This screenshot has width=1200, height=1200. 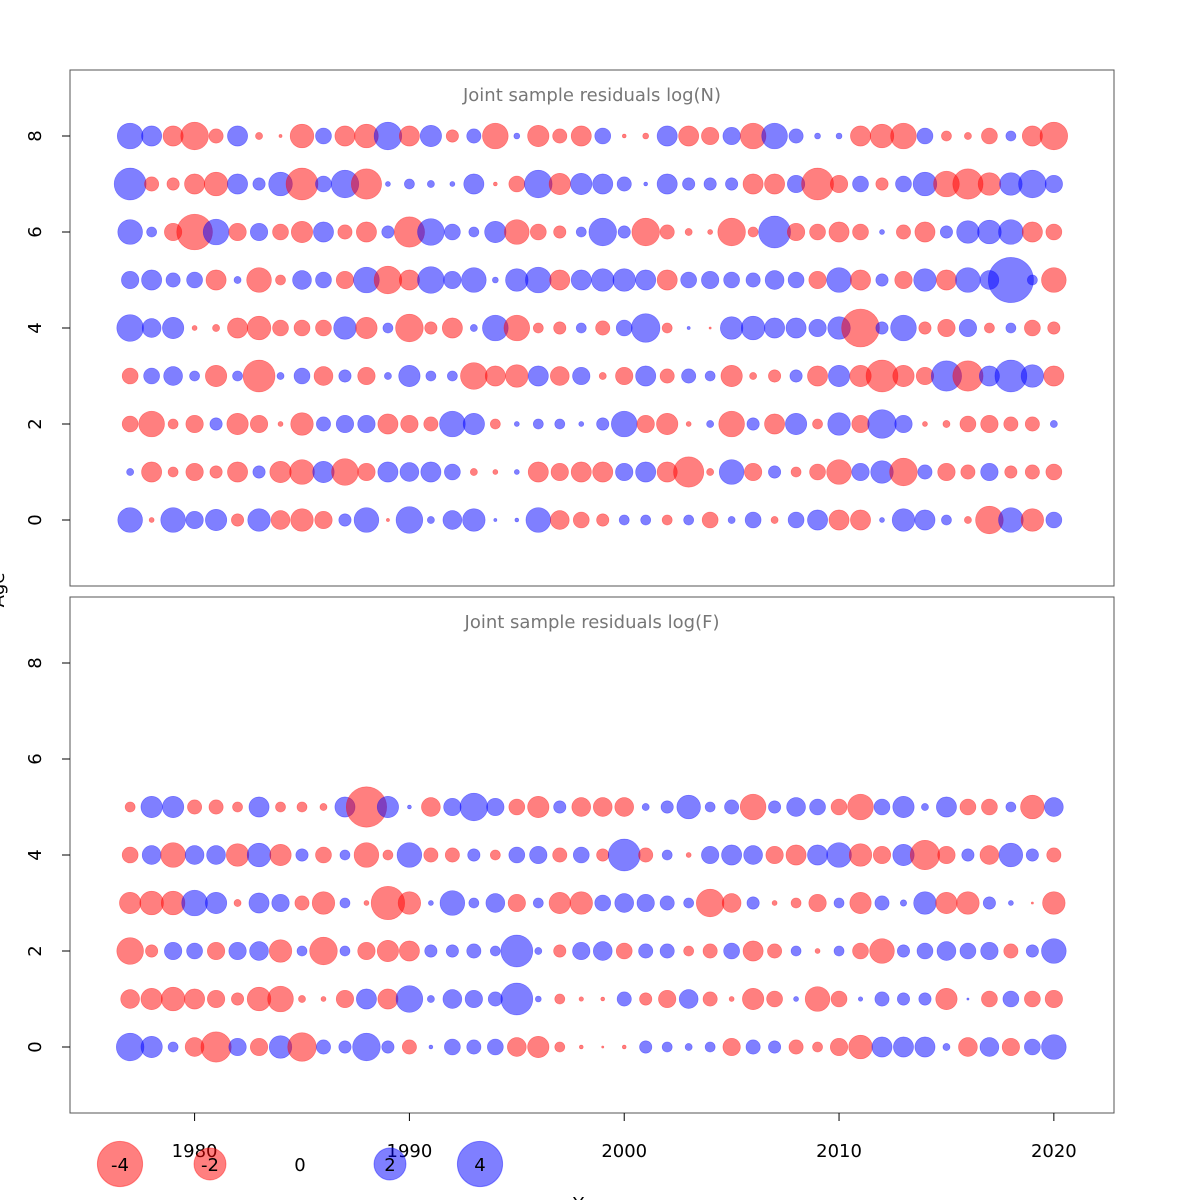 What do you see at coordinates (120, 1165) in the screenshot?
I see `legend-label: -4` at bounding box center [120, 1165].